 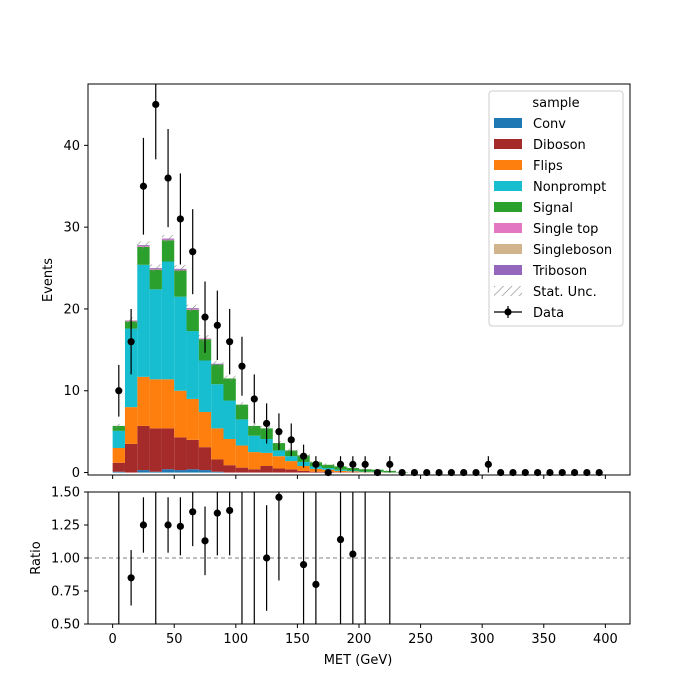 I want to click on legend-label: Signal, so click(x=553, y=208).